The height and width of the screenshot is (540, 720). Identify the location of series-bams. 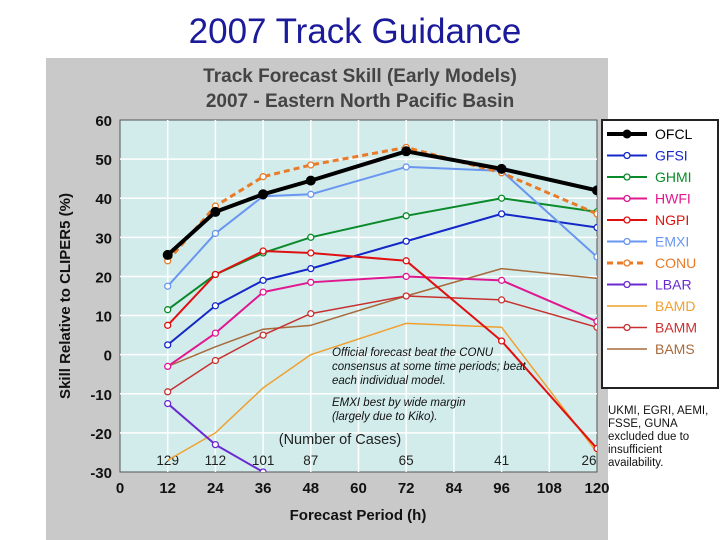
(382, 317).